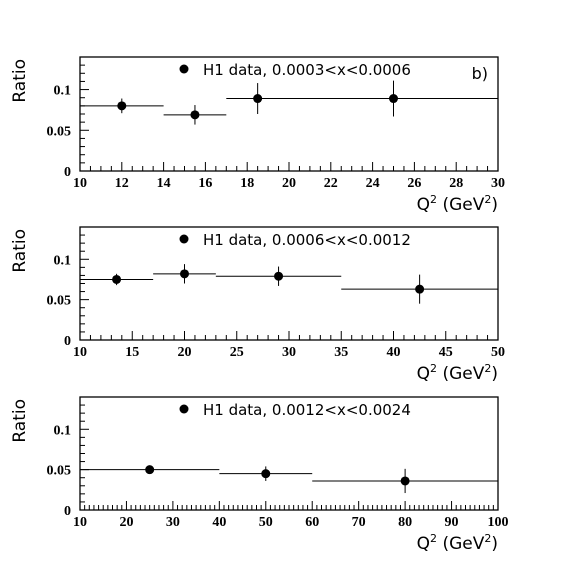  Describe the element at coordinates (456, 183) in the screenshot. I see `x-tick-label: 28` at that location.